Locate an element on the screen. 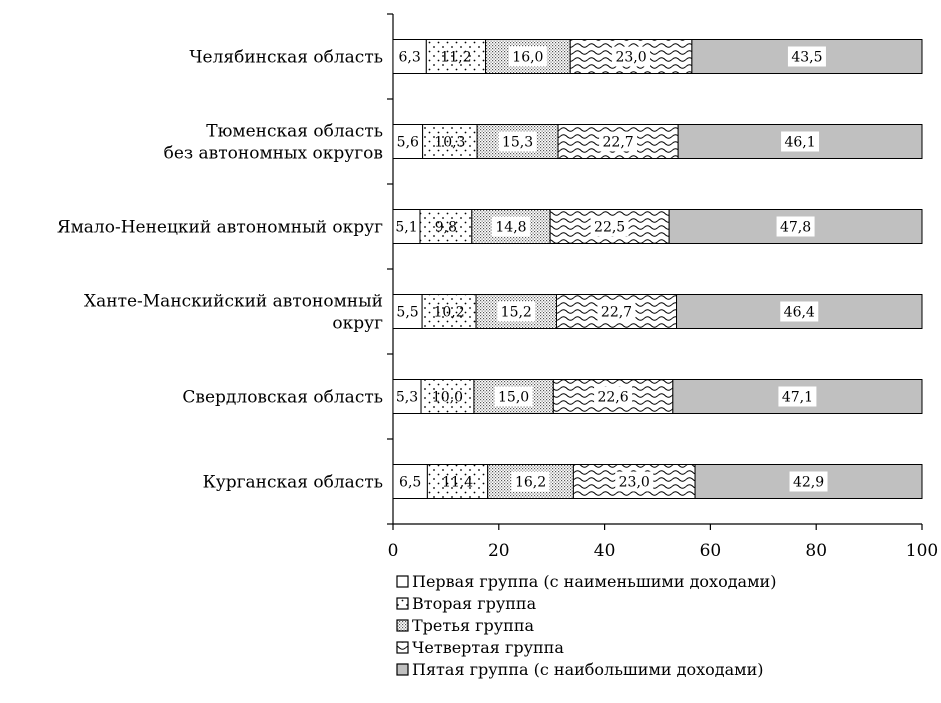 This screenshot has height=703, width=941. data-label: 43,5 is located at coordinates (806, 58).